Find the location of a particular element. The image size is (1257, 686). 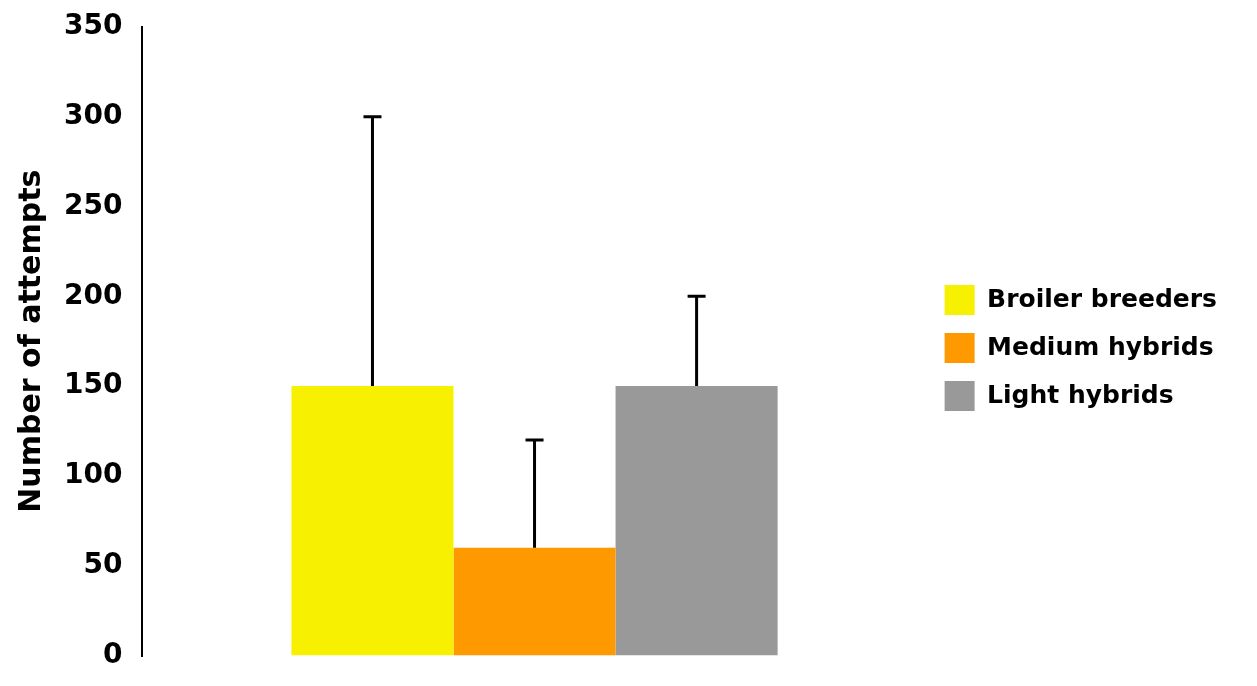

y-axis-title: Number of attempts is located at coordinates (29, 341).